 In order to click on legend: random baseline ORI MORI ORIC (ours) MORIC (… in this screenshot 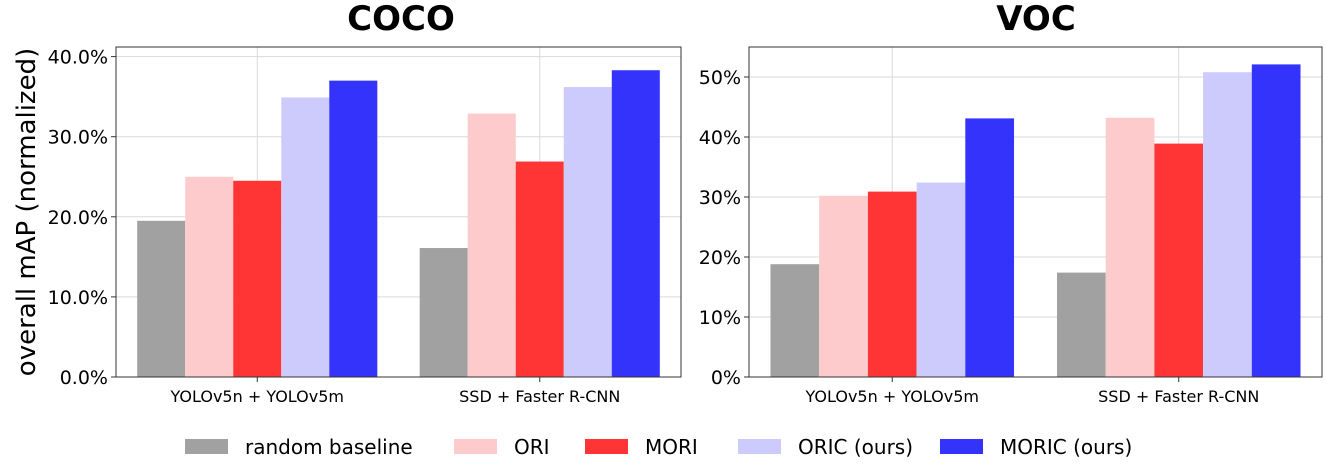, I will do `click(658, 447)`.